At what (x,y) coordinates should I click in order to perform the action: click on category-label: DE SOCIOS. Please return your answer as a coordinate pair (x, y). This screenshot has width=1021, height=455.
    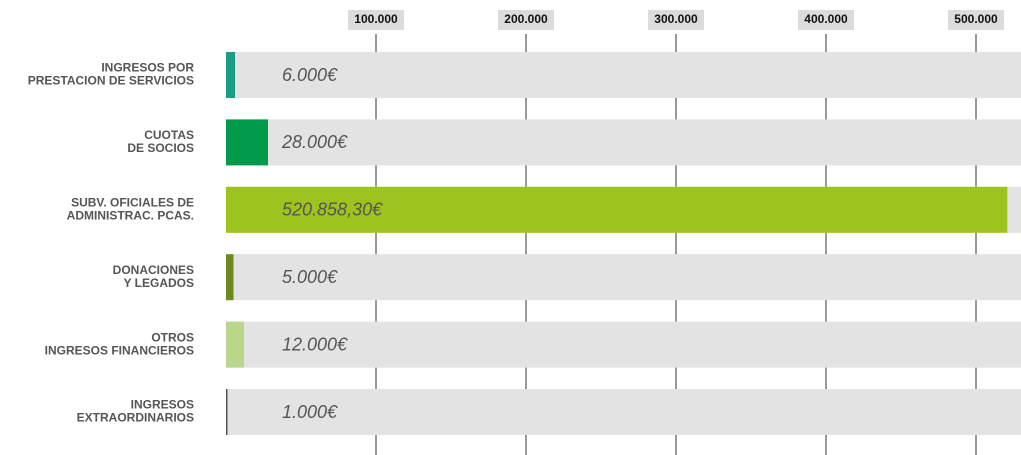
    Looking at the image, I should click on (160, 148).